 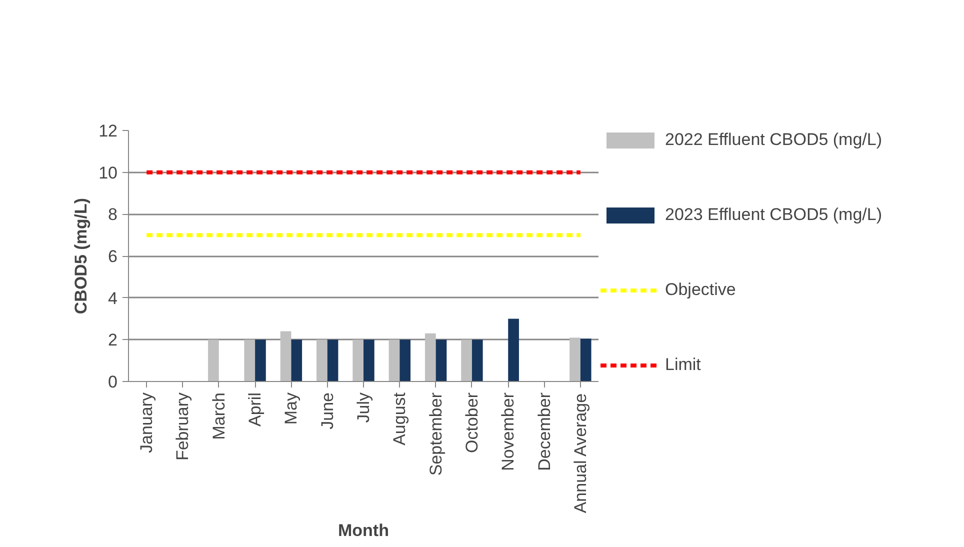 I want to click on x-tick-label: March, so click(x=218, y=416).